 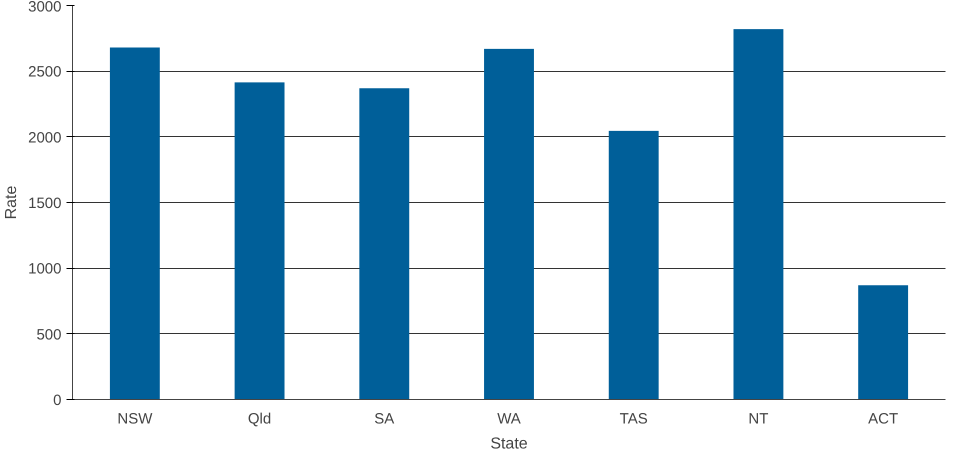 What do you see at coordinates (509, 444) in the screenshot?
I see `x-axis-title: State` at bounding box center [509, 444].